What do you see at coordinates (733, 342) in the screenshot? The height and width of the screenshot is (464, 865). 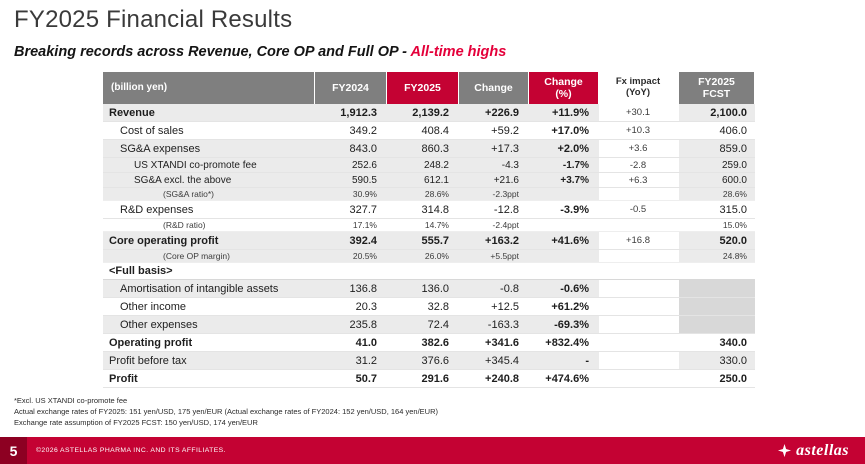 I see `cell-fcst: 340.0` at bounding box center [733, 342].